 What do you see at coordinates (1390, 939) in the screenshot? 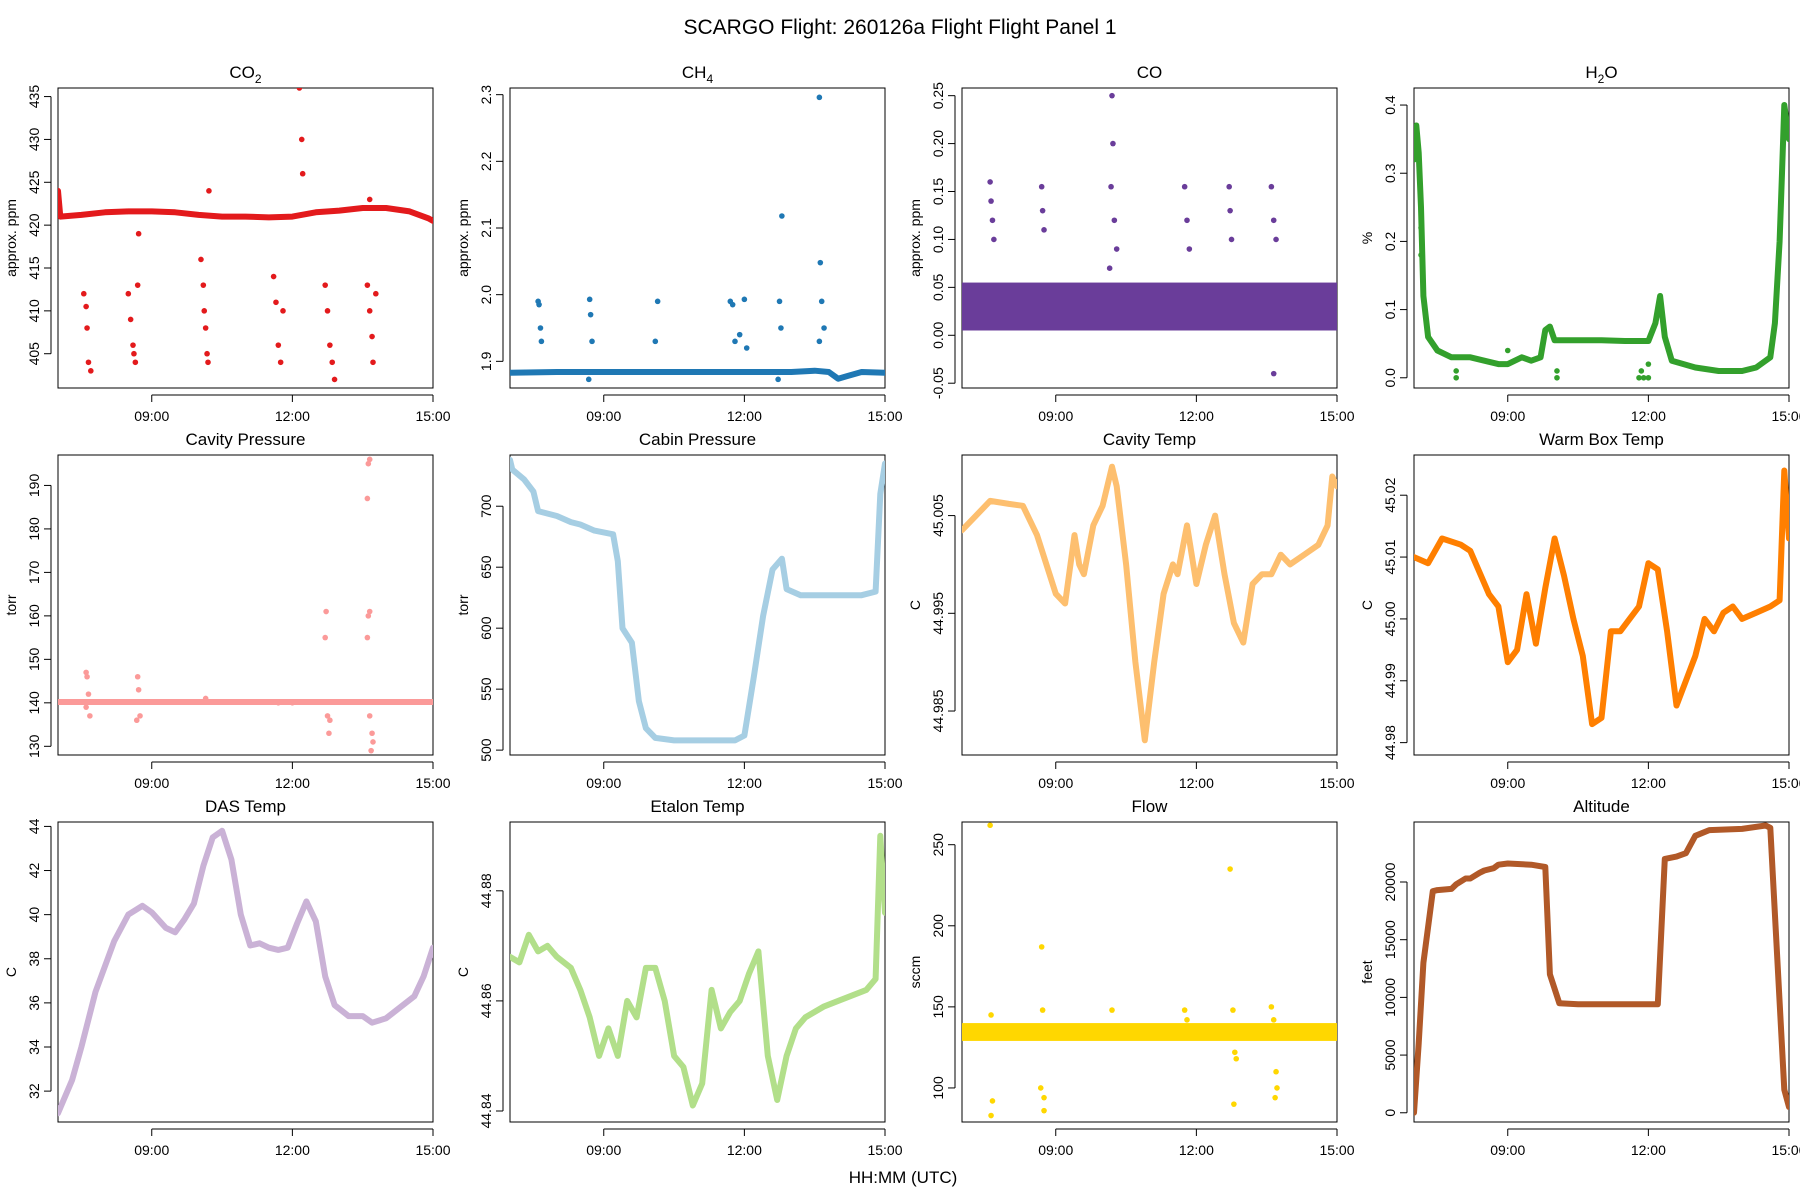
I see `y-tick-label: 15000` at bounding box center [1390, 939].